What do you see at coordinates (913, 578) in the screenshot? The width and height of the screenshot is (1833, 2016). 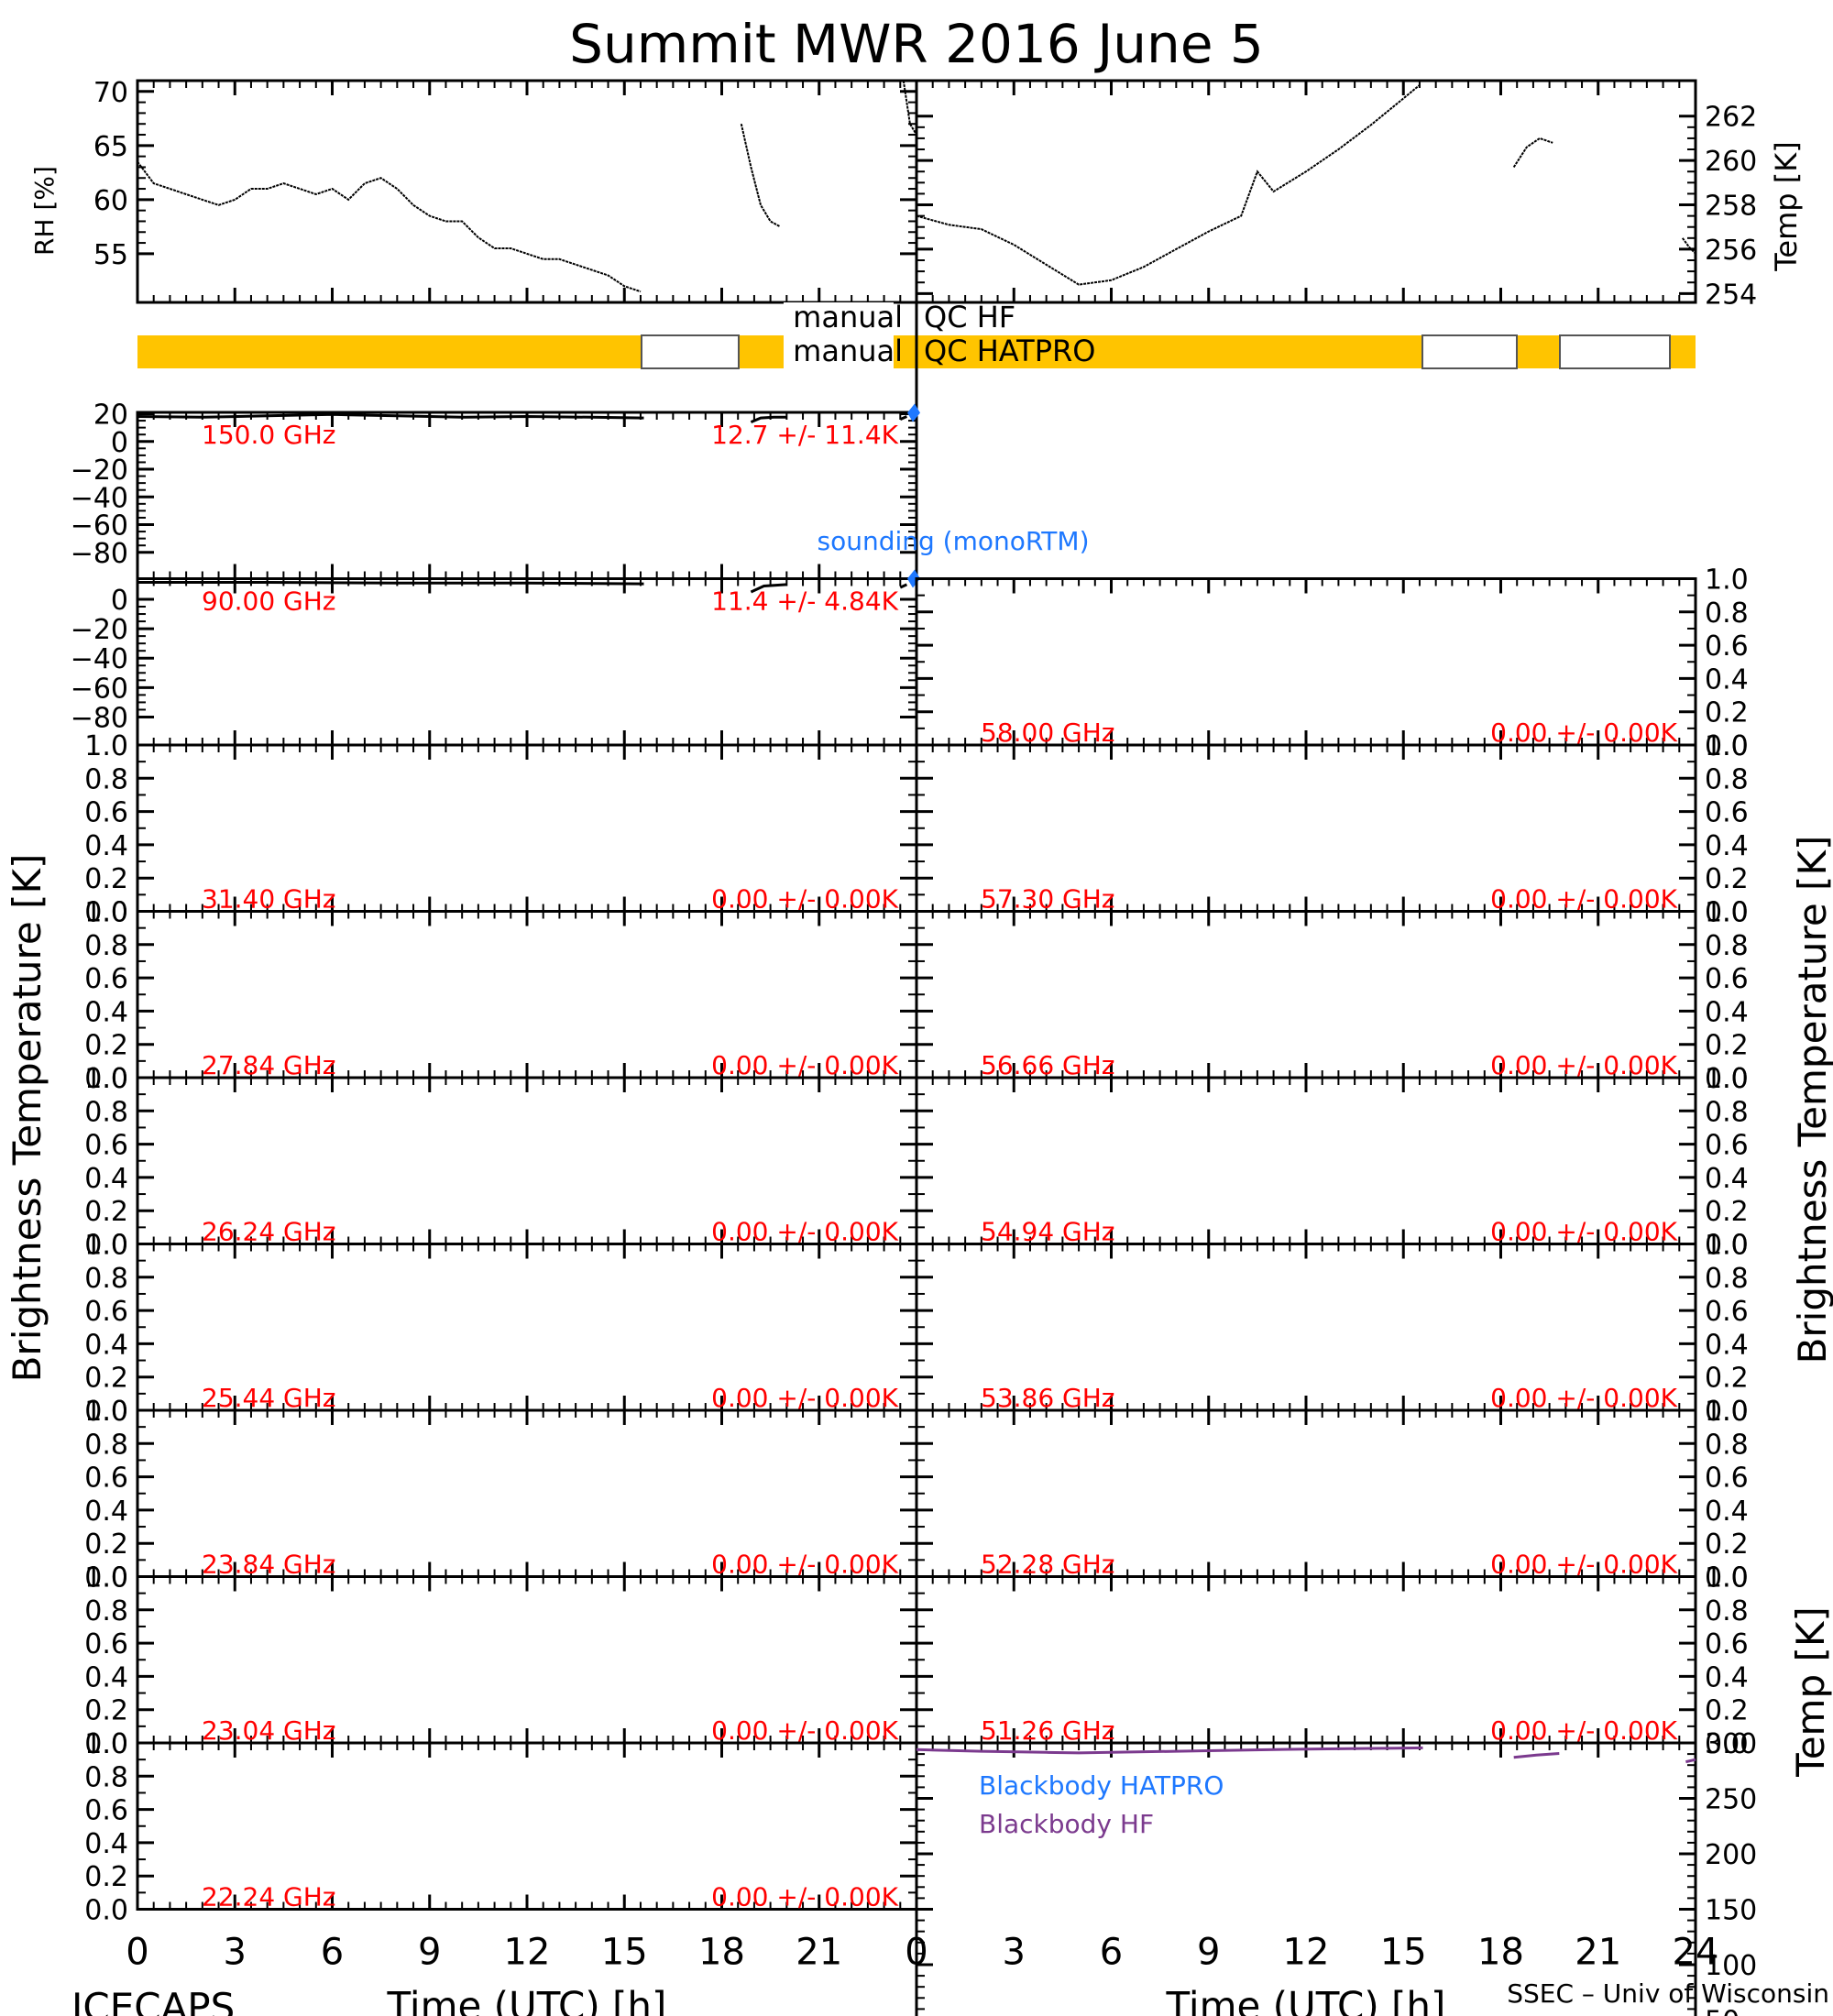 I see `sounding-marker` at bounding box center [913, 578].